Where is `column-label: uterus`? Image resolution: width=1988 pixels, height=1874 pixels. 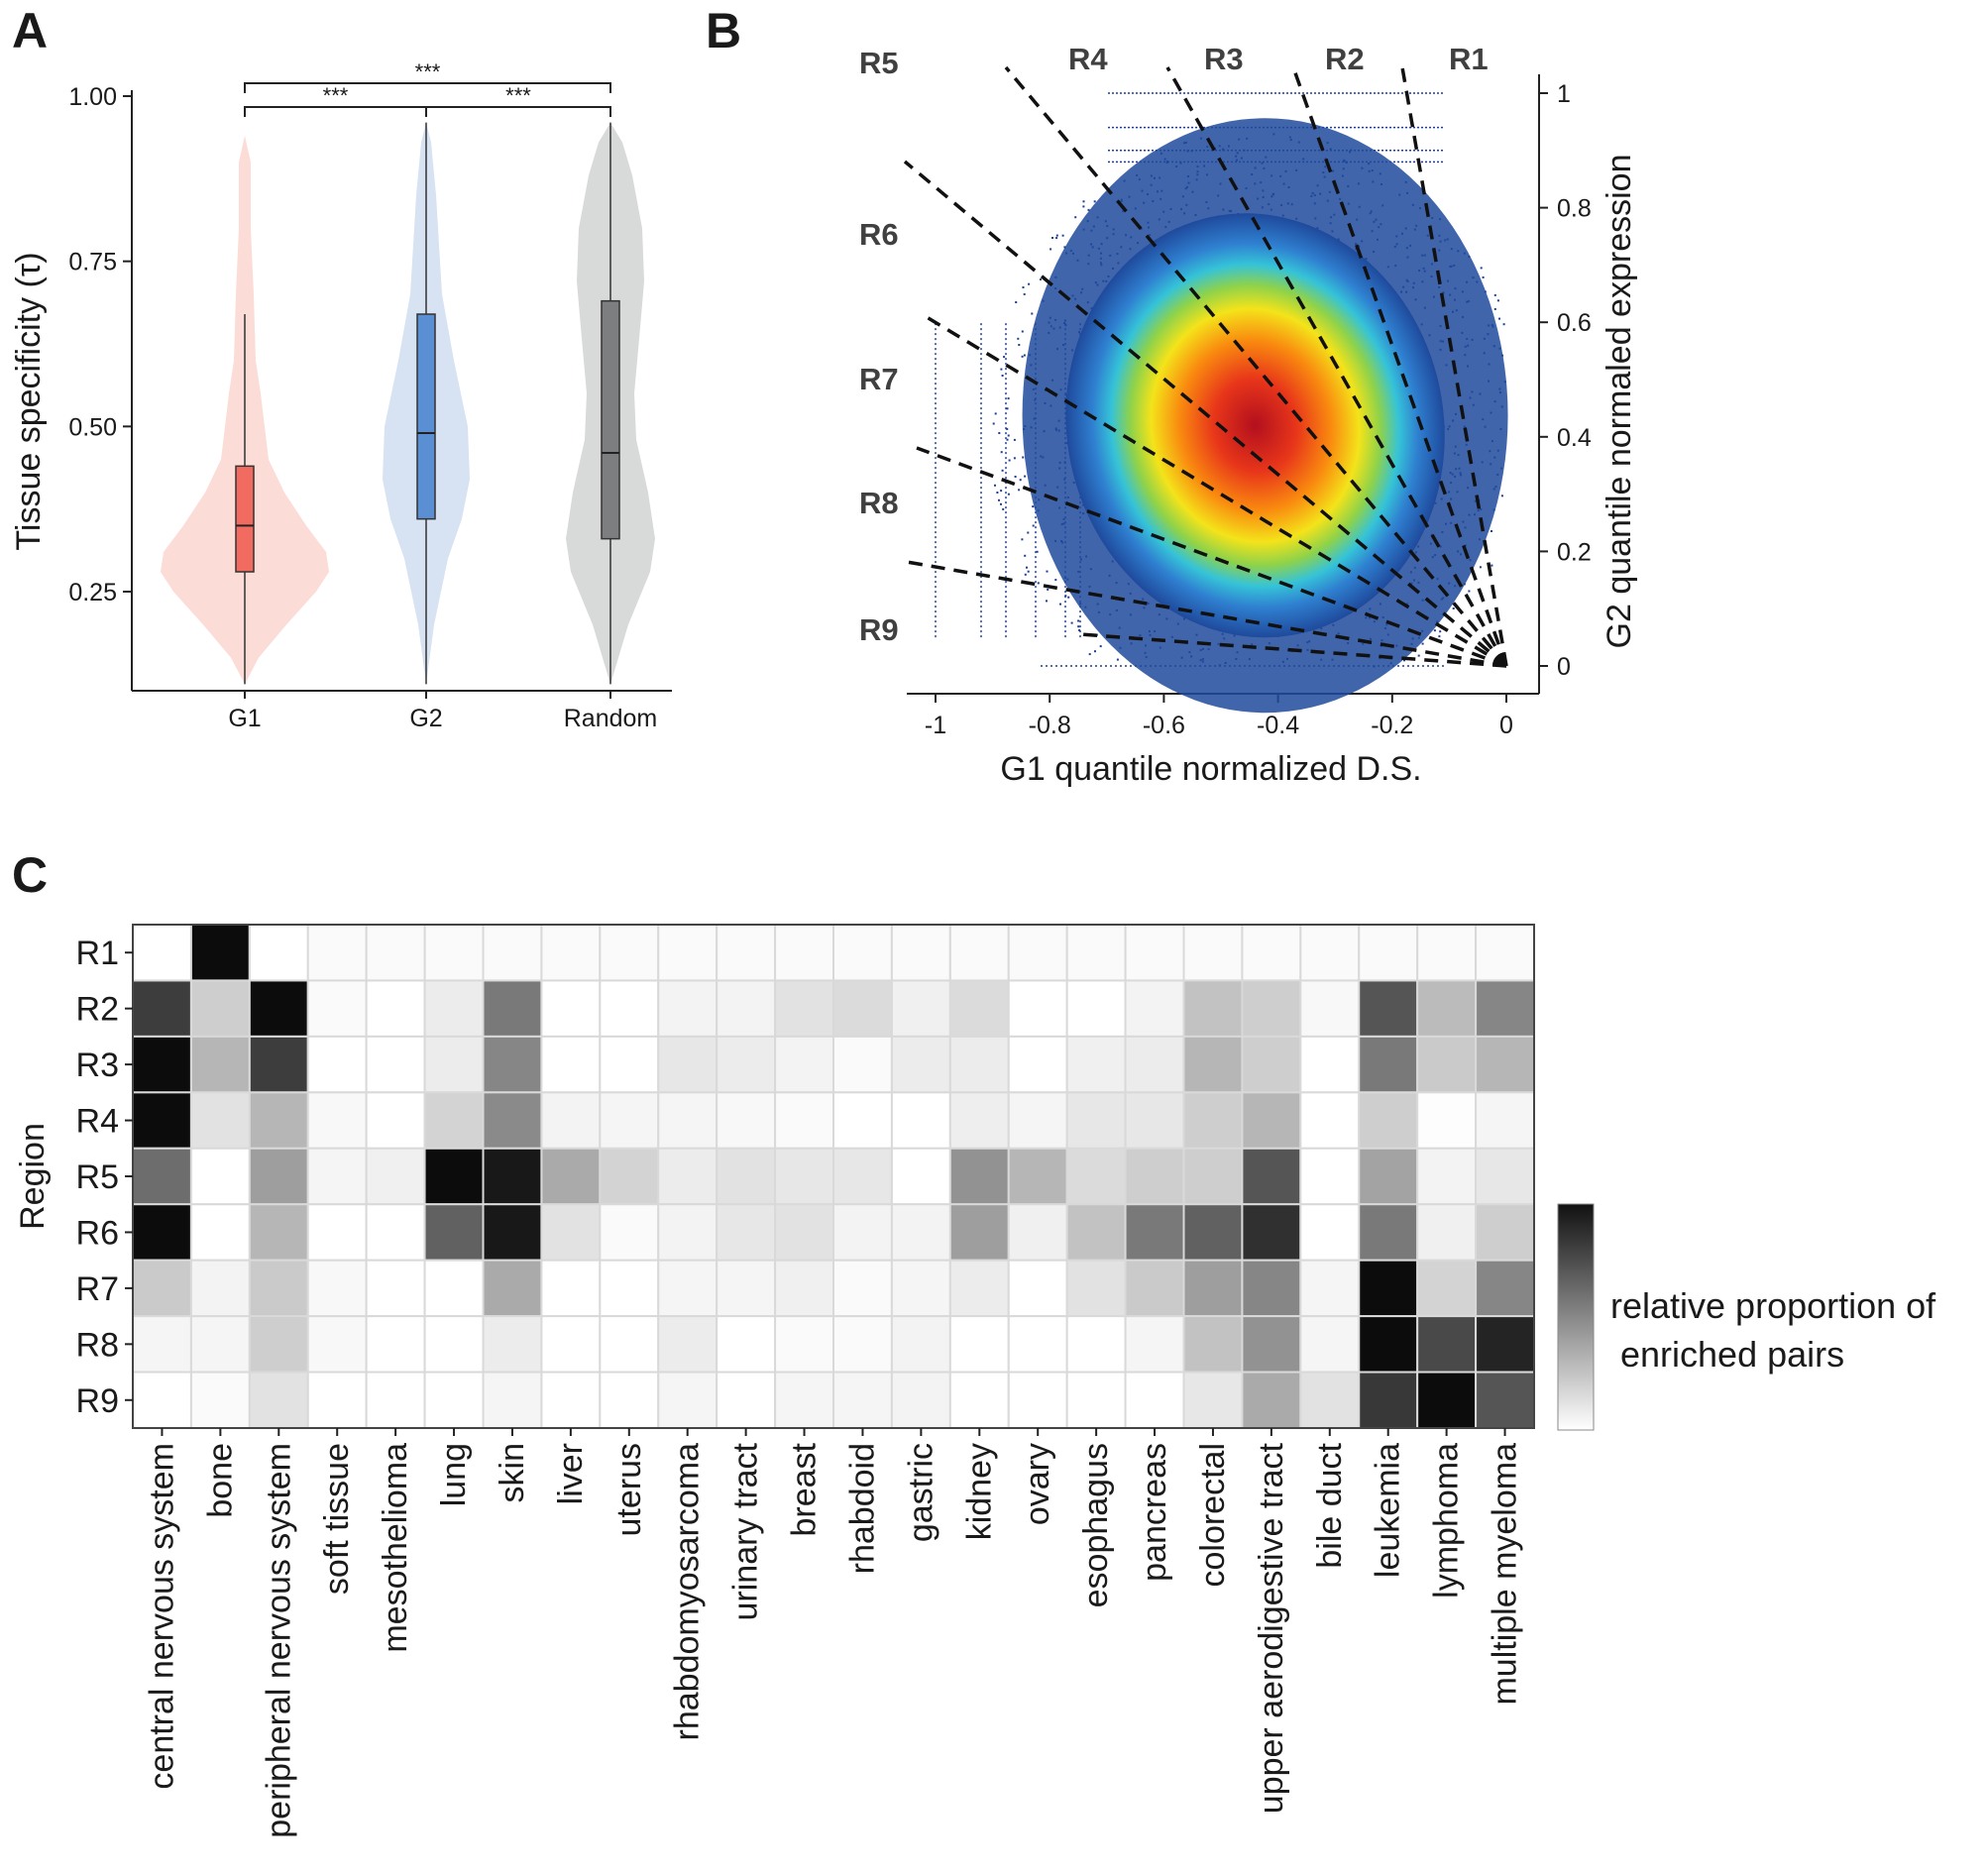
column-label: uterus is located at coordinates (629, 1490).